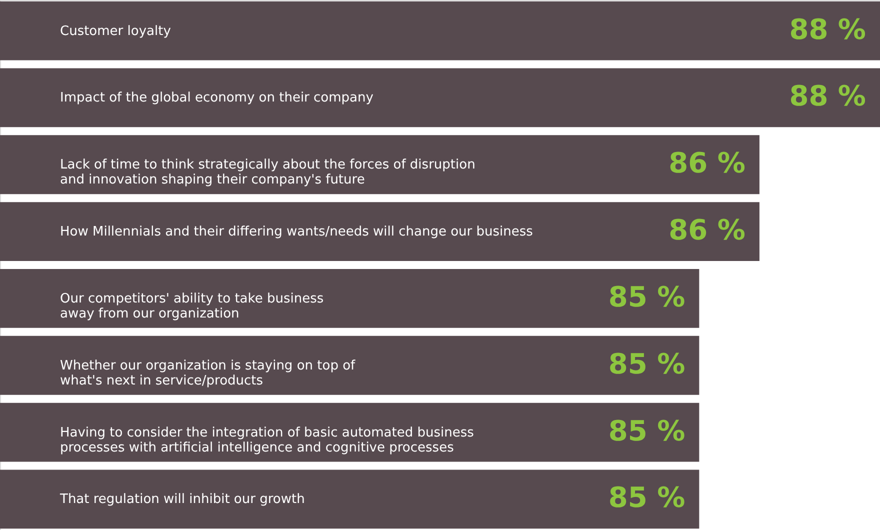 This screenshot has width=880, height=530. Describe the element at coordinates (267, 440) in the screenshot. I see `y-tick-label: Having to consider the integration of basic automated business processes with artificial intelligence and cognitive processes` at that location.